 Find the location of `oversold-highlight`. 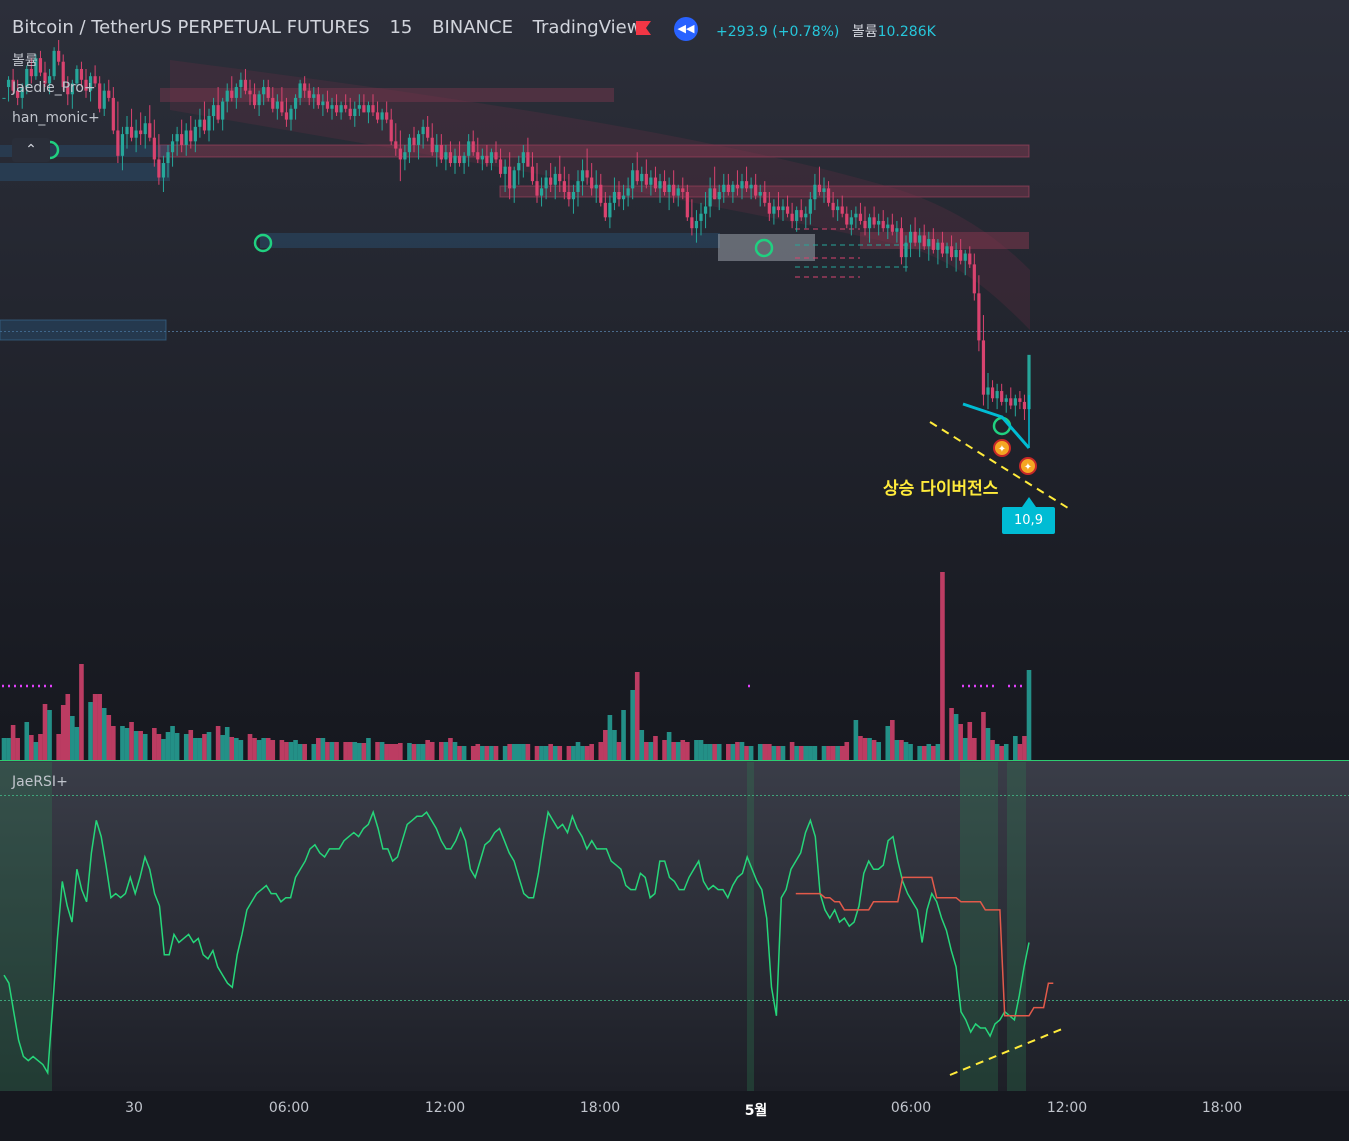

oversold-highlight is located at coordinates (1016, 926).